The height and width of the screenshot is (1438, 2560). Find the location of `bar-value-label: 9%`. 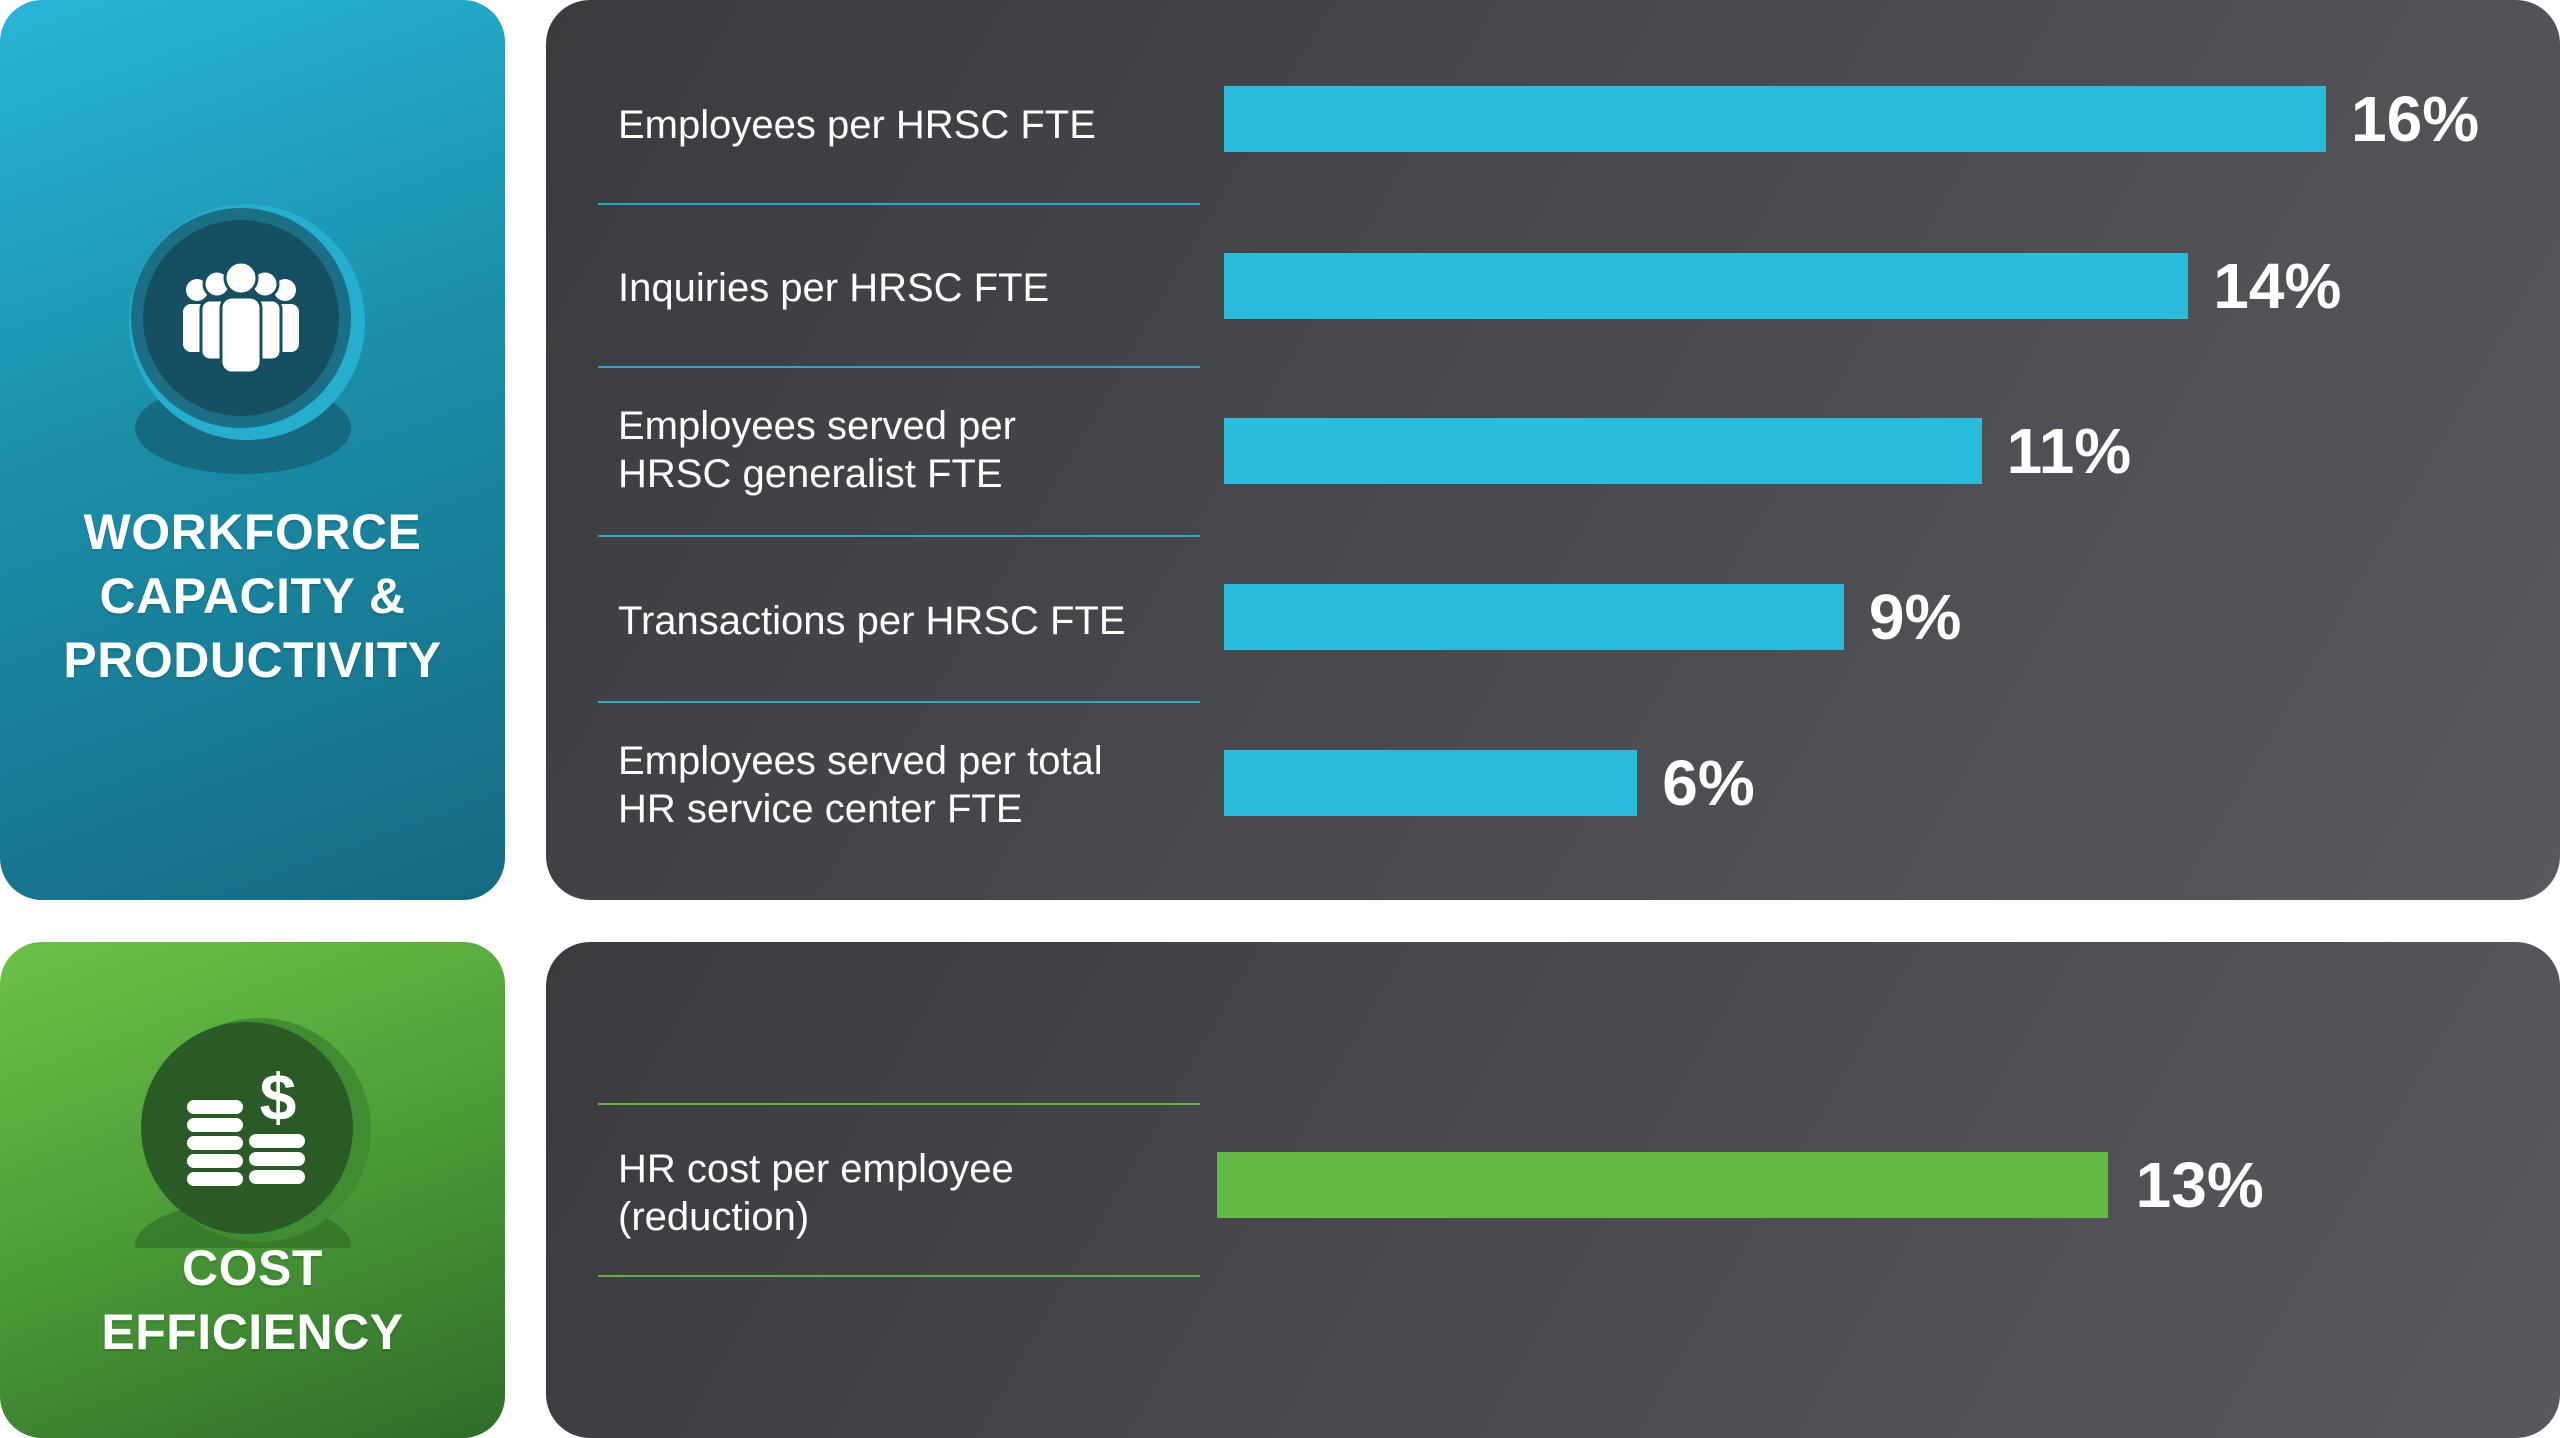

bar-value-label: 9% is located at coordinates (1915, 617).